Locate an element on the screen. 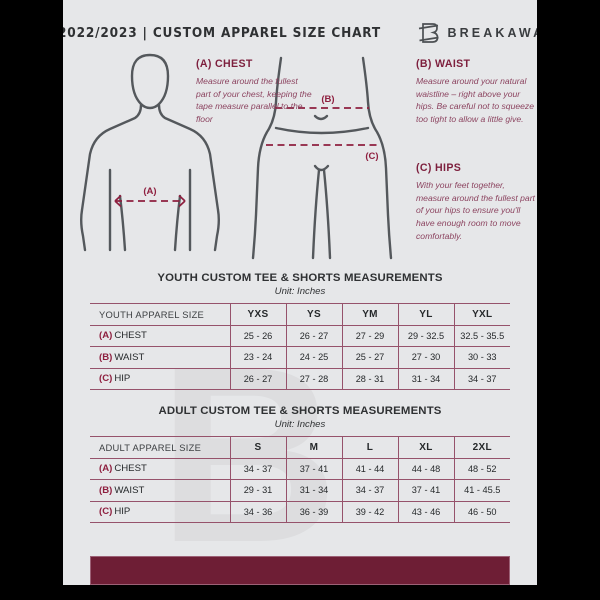 This screenshot has height=600, width=600. adult-row-label-waist: (B) WAIST is located at coordinates (160, 490).